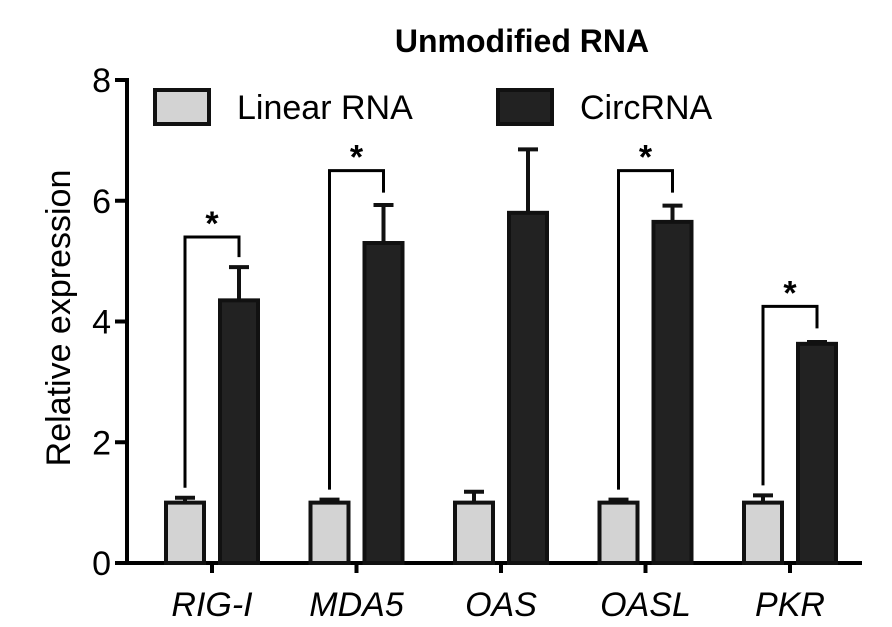 This screenshot has width=892, height=627. Describe the element at coordinates (356, 605) in the screenshot. I see `x-tick-label: MDA5` at that location.